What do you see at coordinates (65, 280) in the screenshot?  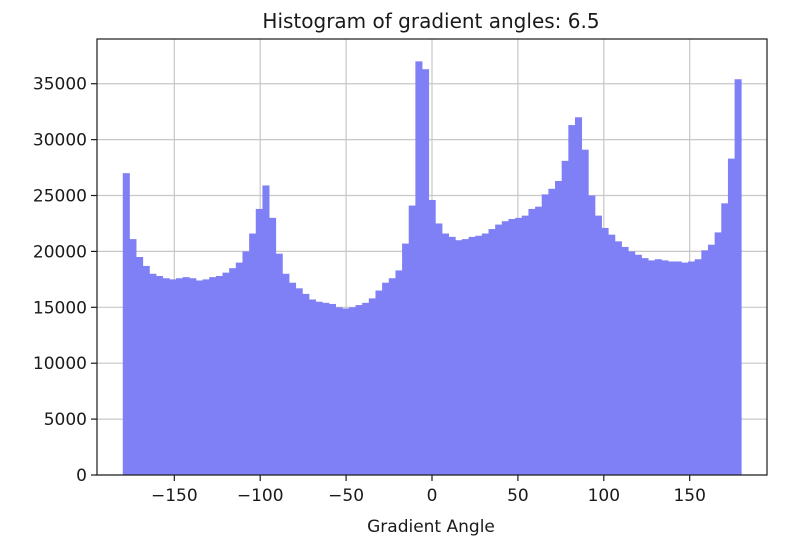 I see `y-axis: 0 5000 10000 15000 20000 25000 30000 35000` at bounding box center [65, 280].